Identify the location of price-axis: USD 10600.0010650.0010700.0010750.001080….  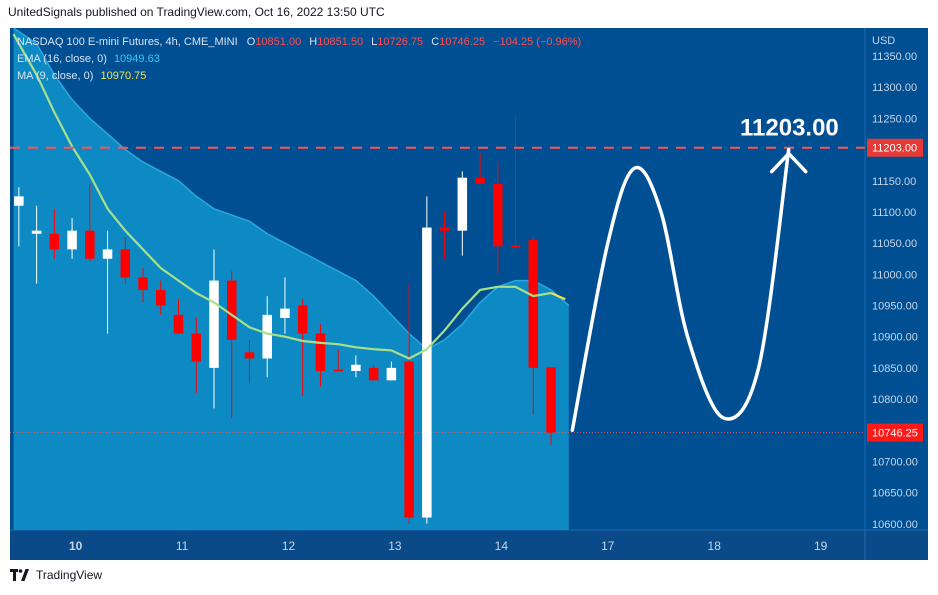
(895, 283).